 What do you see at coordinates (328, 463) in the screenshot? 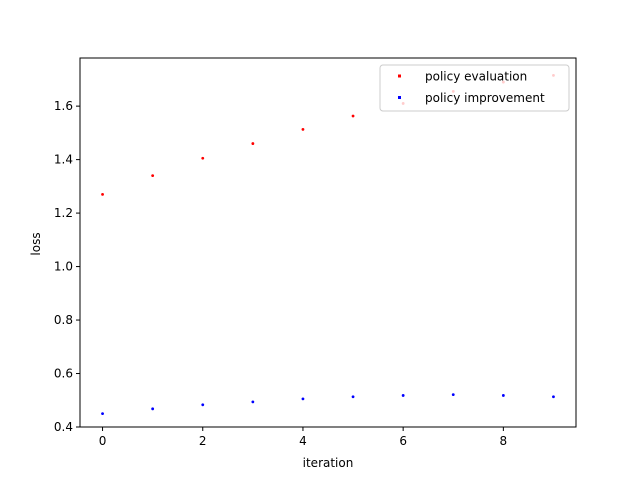
I see `x-axis-label: iteration` at bounding box center [328, 463].